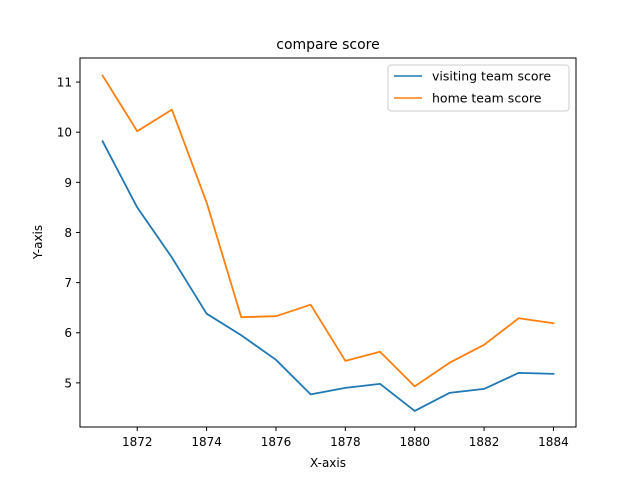 The height and width of the screenshot is (480, 640). Describe the element at coordinates (276, 442) in the screenshot. I see `x-tick-label: 1876` at that location.